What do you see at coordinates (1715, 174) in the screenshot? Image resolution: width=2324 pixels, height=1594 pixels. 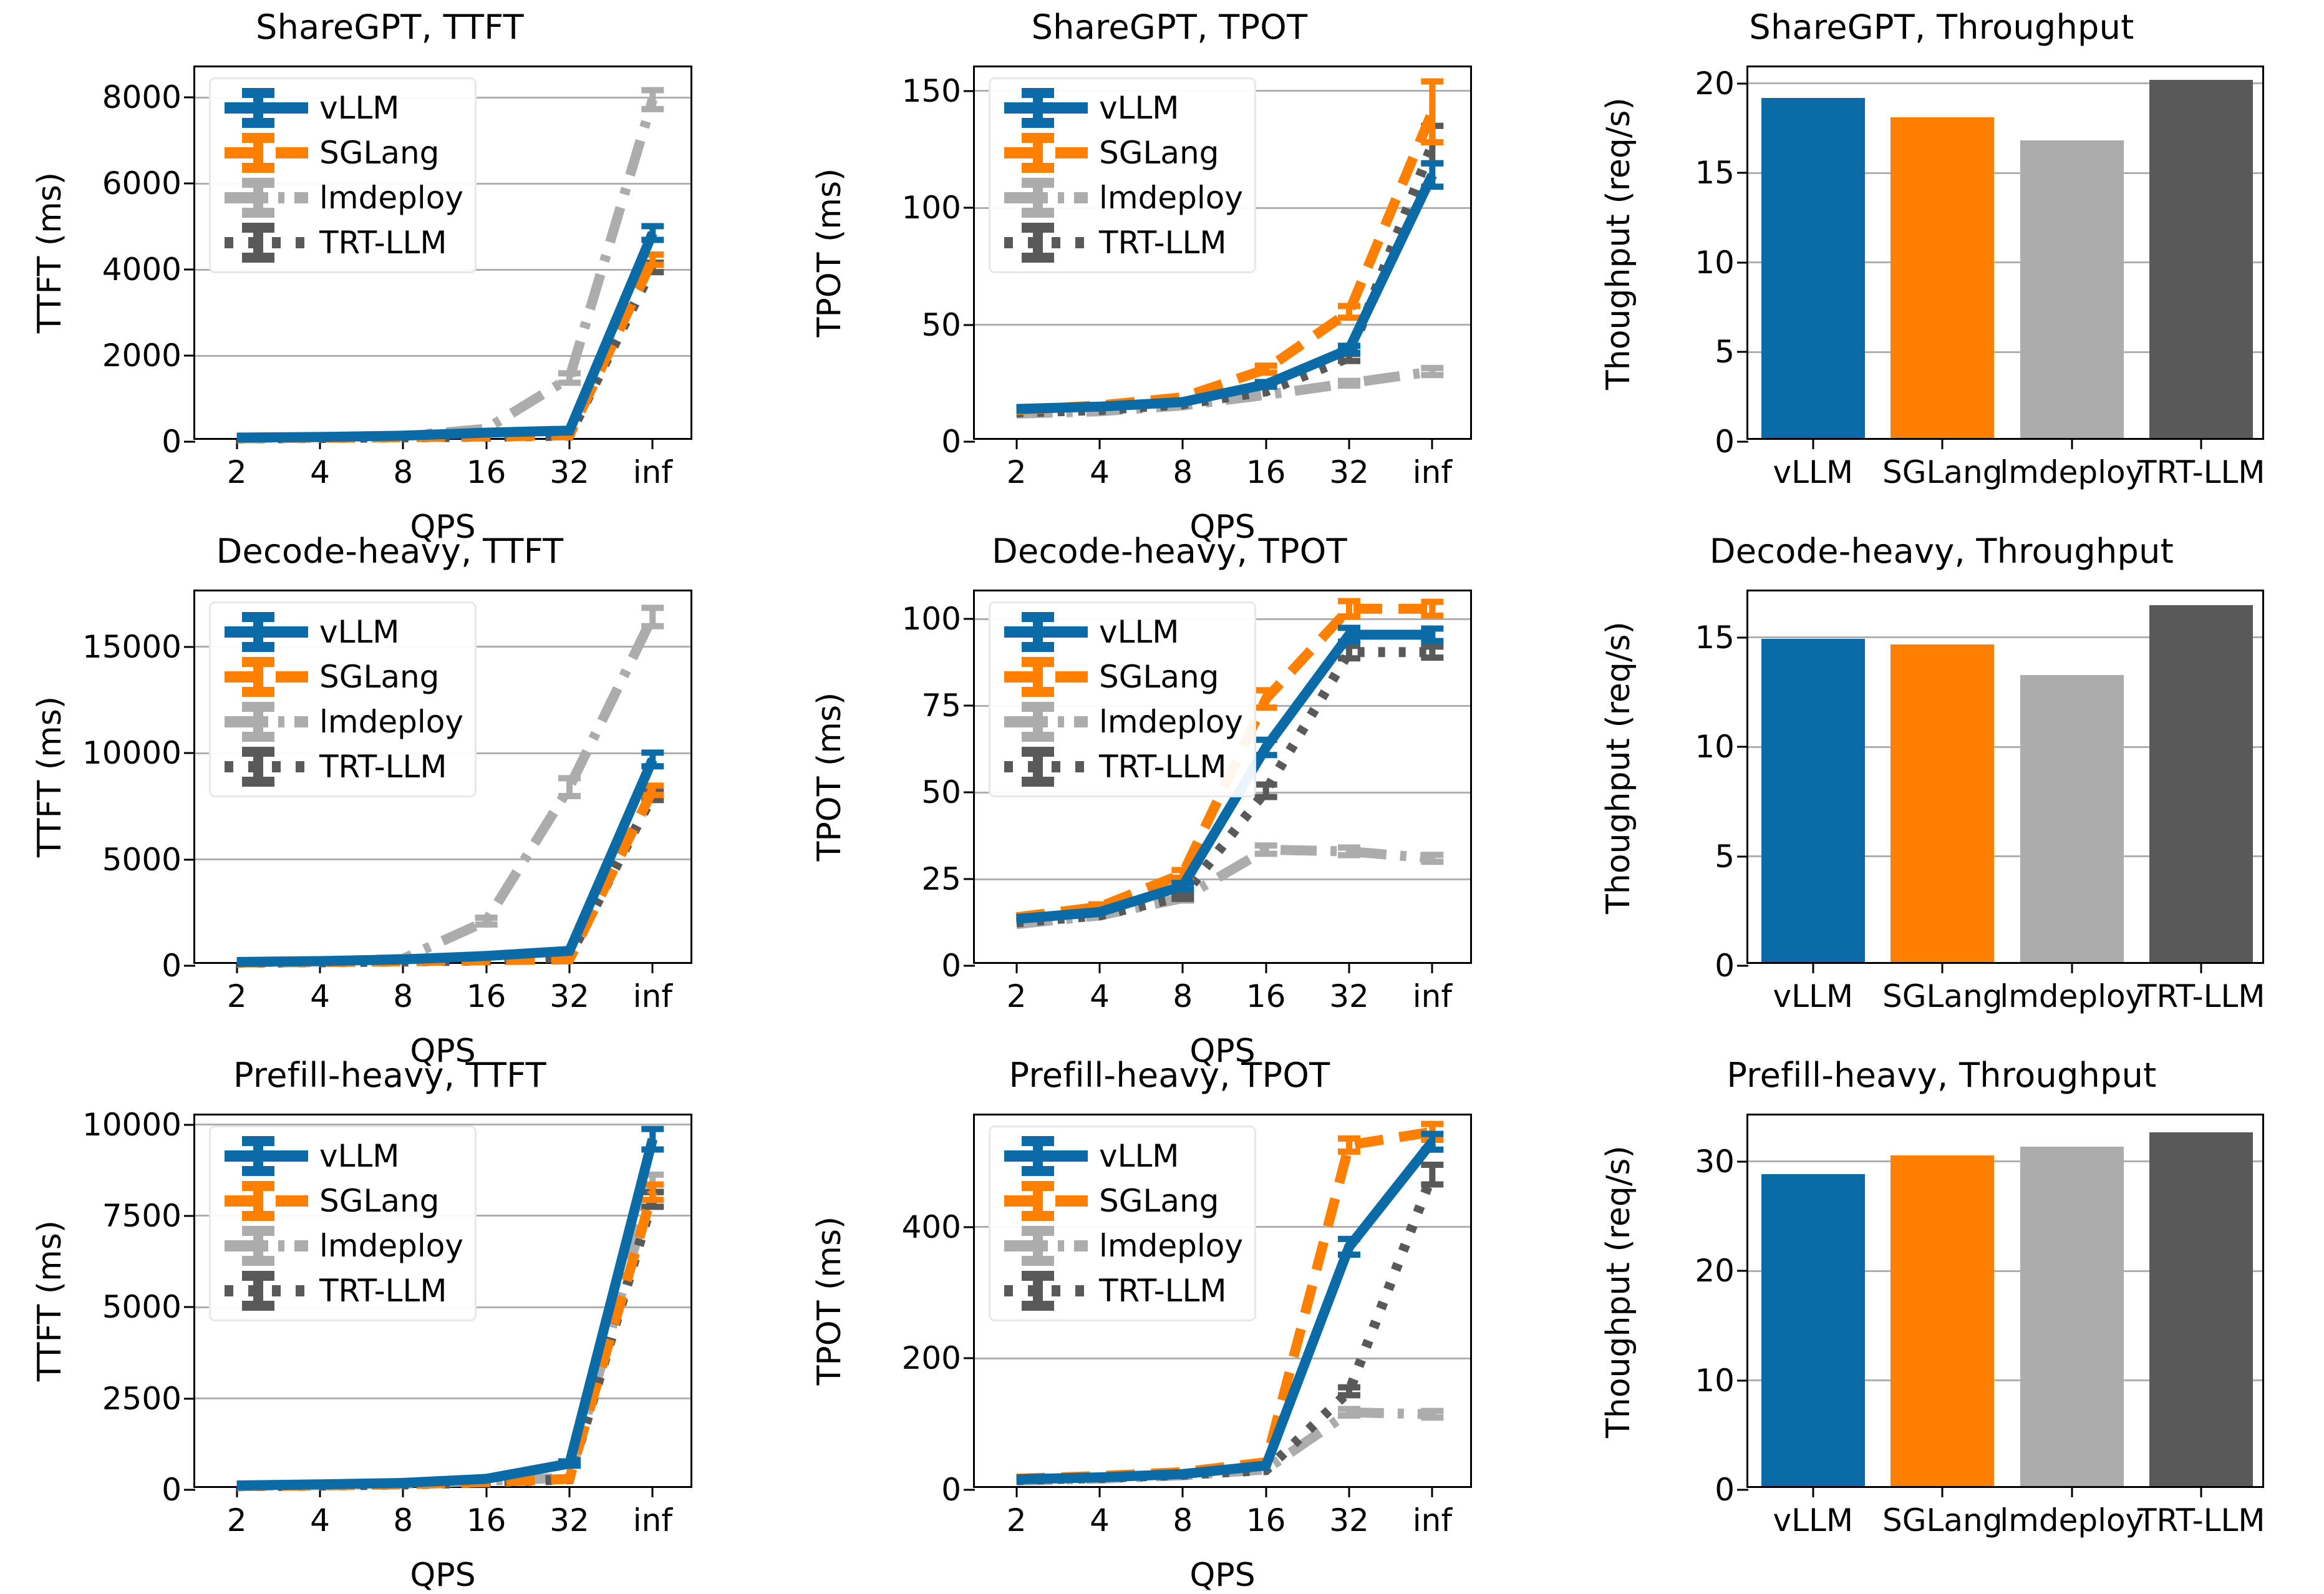 I see `y-tick-label: 15` at bounding box center [1715, 174].